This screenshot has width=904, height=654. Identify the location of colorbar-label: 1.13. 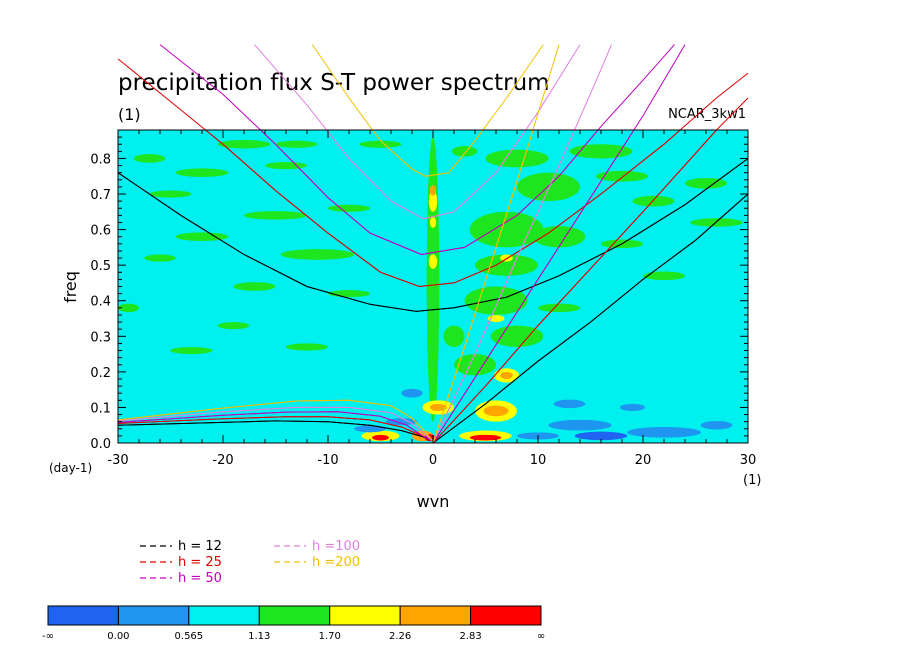
(259, 636).